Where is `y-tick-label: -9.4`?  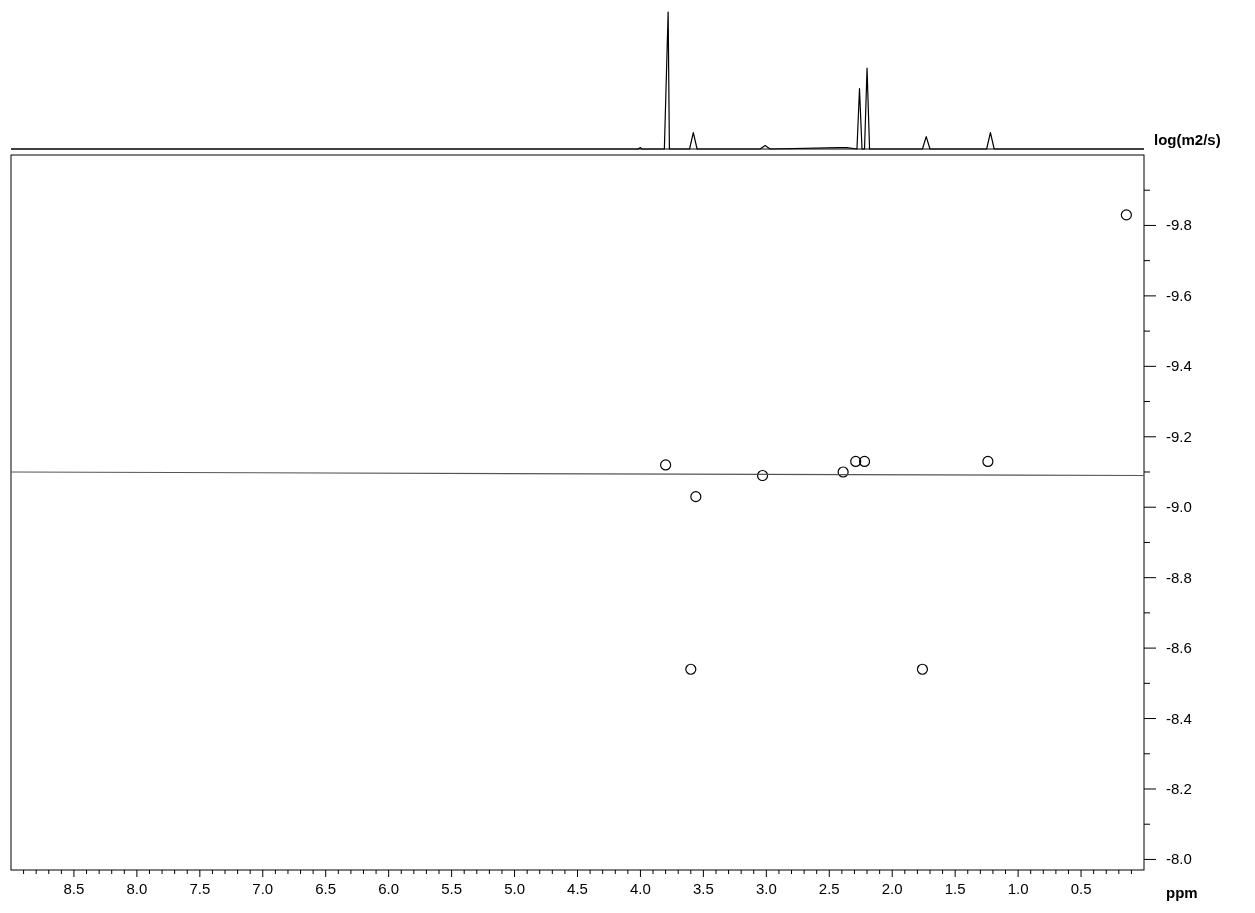
y-tick-label: -9.4 is located at coordinates (1179, 366).